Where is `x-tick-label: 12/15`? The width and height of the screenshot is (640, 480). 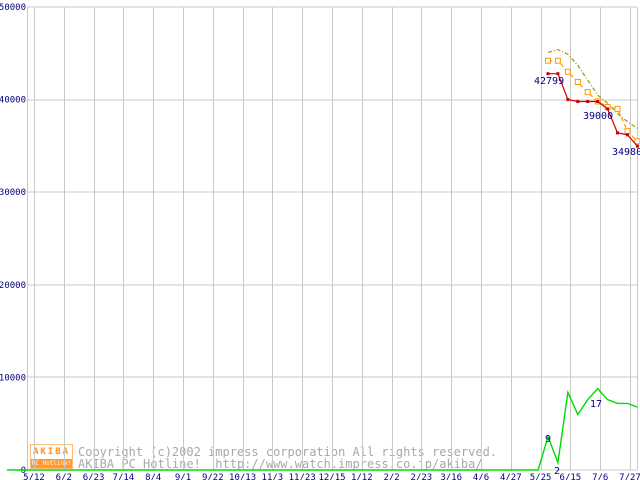 x-tick-label: 12/15 is located at coordinates (331, 476).